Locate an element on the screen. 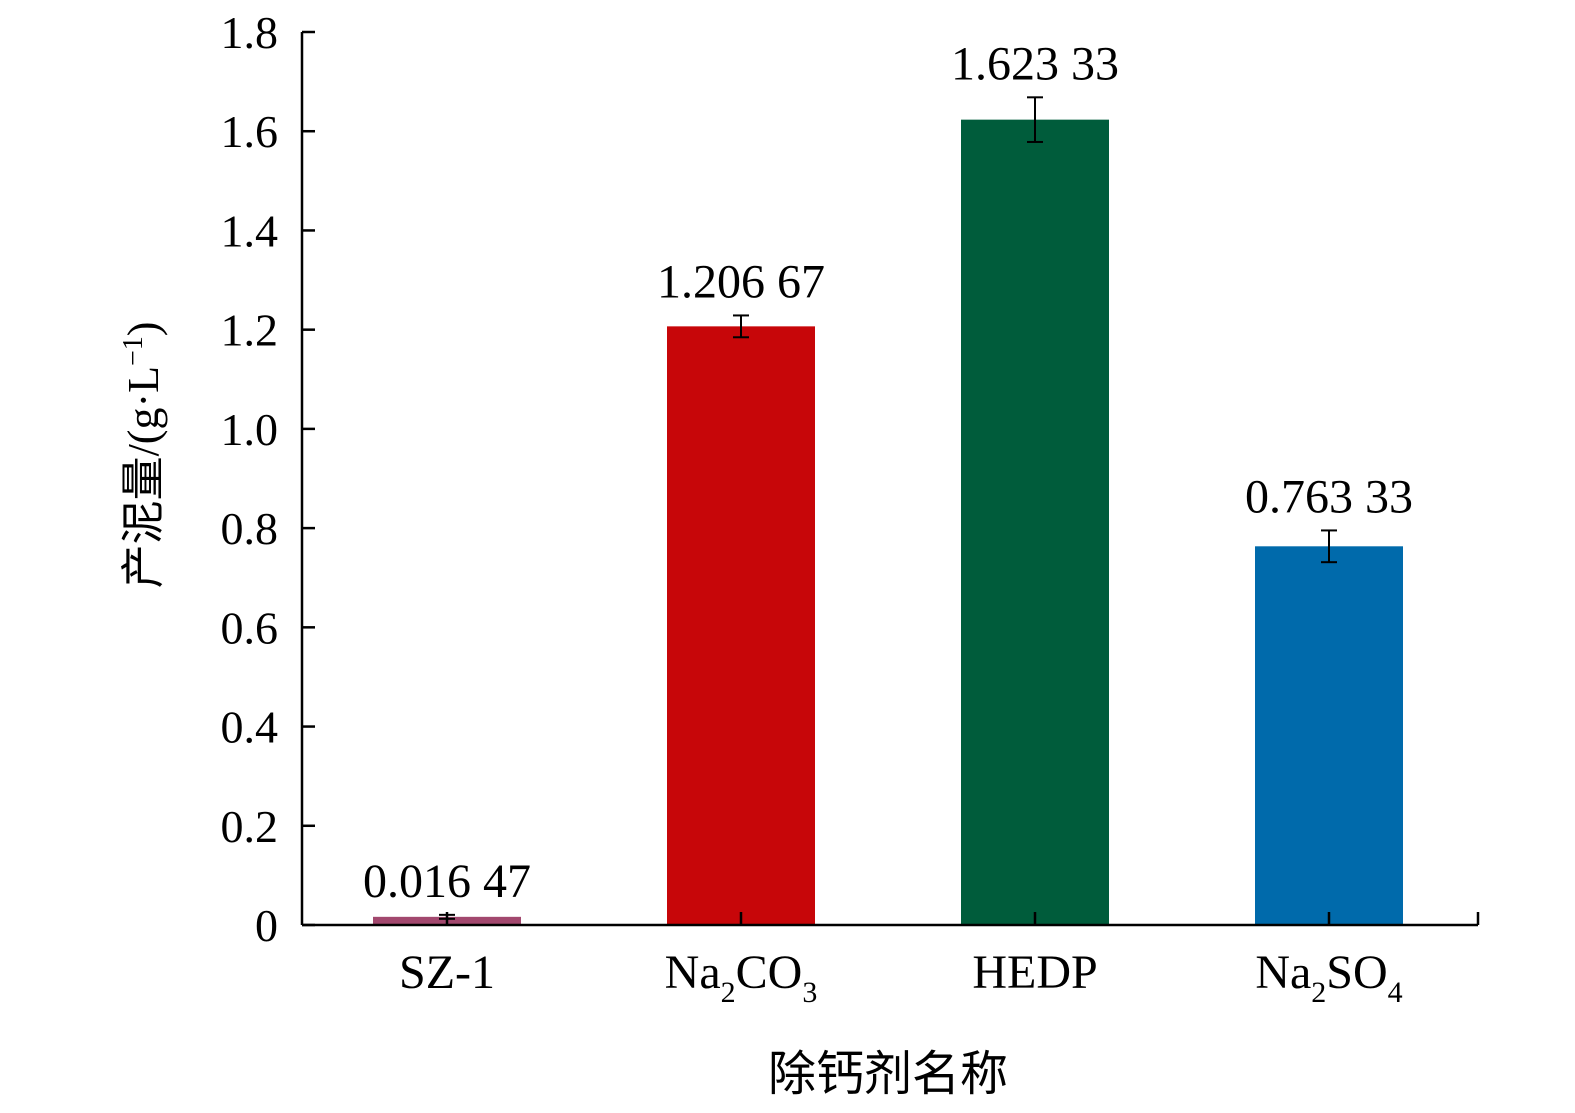 Image resolution: width=1575 pixels, height=1113 pixels. x-category-subscript: 3 is located at coordinates (809, 992).